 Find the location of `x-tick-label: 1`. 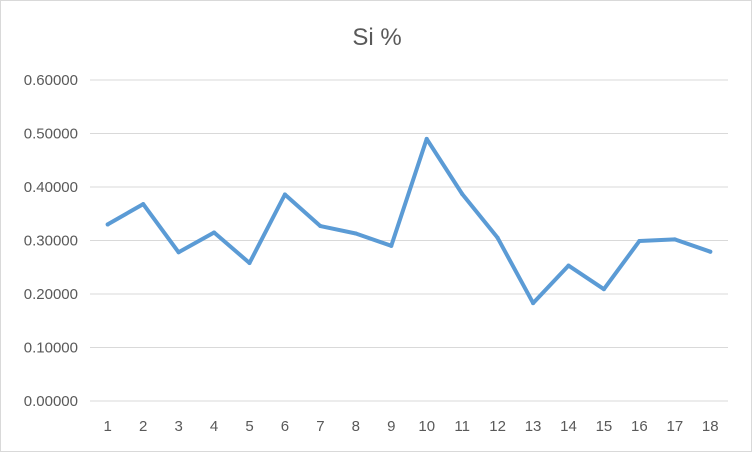

x-tick-label: 1 is located at coordinates (108, 426).